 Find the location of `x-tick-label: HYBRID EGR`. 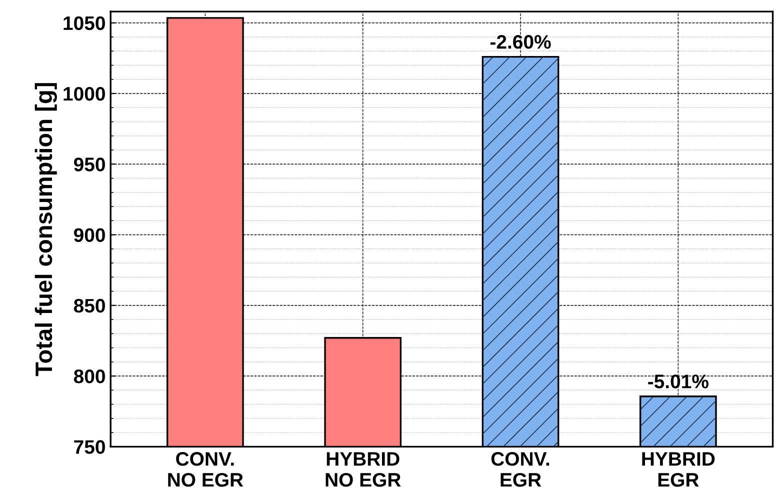

x-tick-label: HYBRID EGR is located at coordinates (678, 469).